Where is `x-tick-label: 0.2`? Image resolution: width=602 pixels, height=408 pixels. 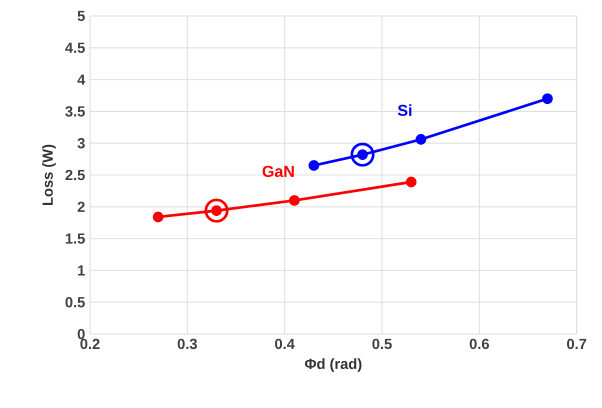
x-tick-label: 0.2 is located at coordinates (90, 344).